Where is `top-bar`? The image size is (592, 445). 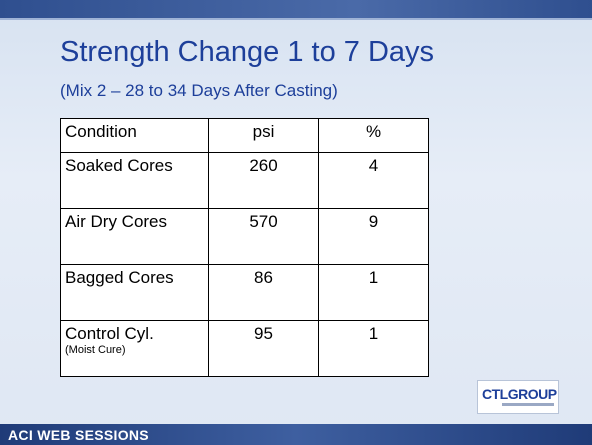 top-bar is located at coordinates (296, 9).